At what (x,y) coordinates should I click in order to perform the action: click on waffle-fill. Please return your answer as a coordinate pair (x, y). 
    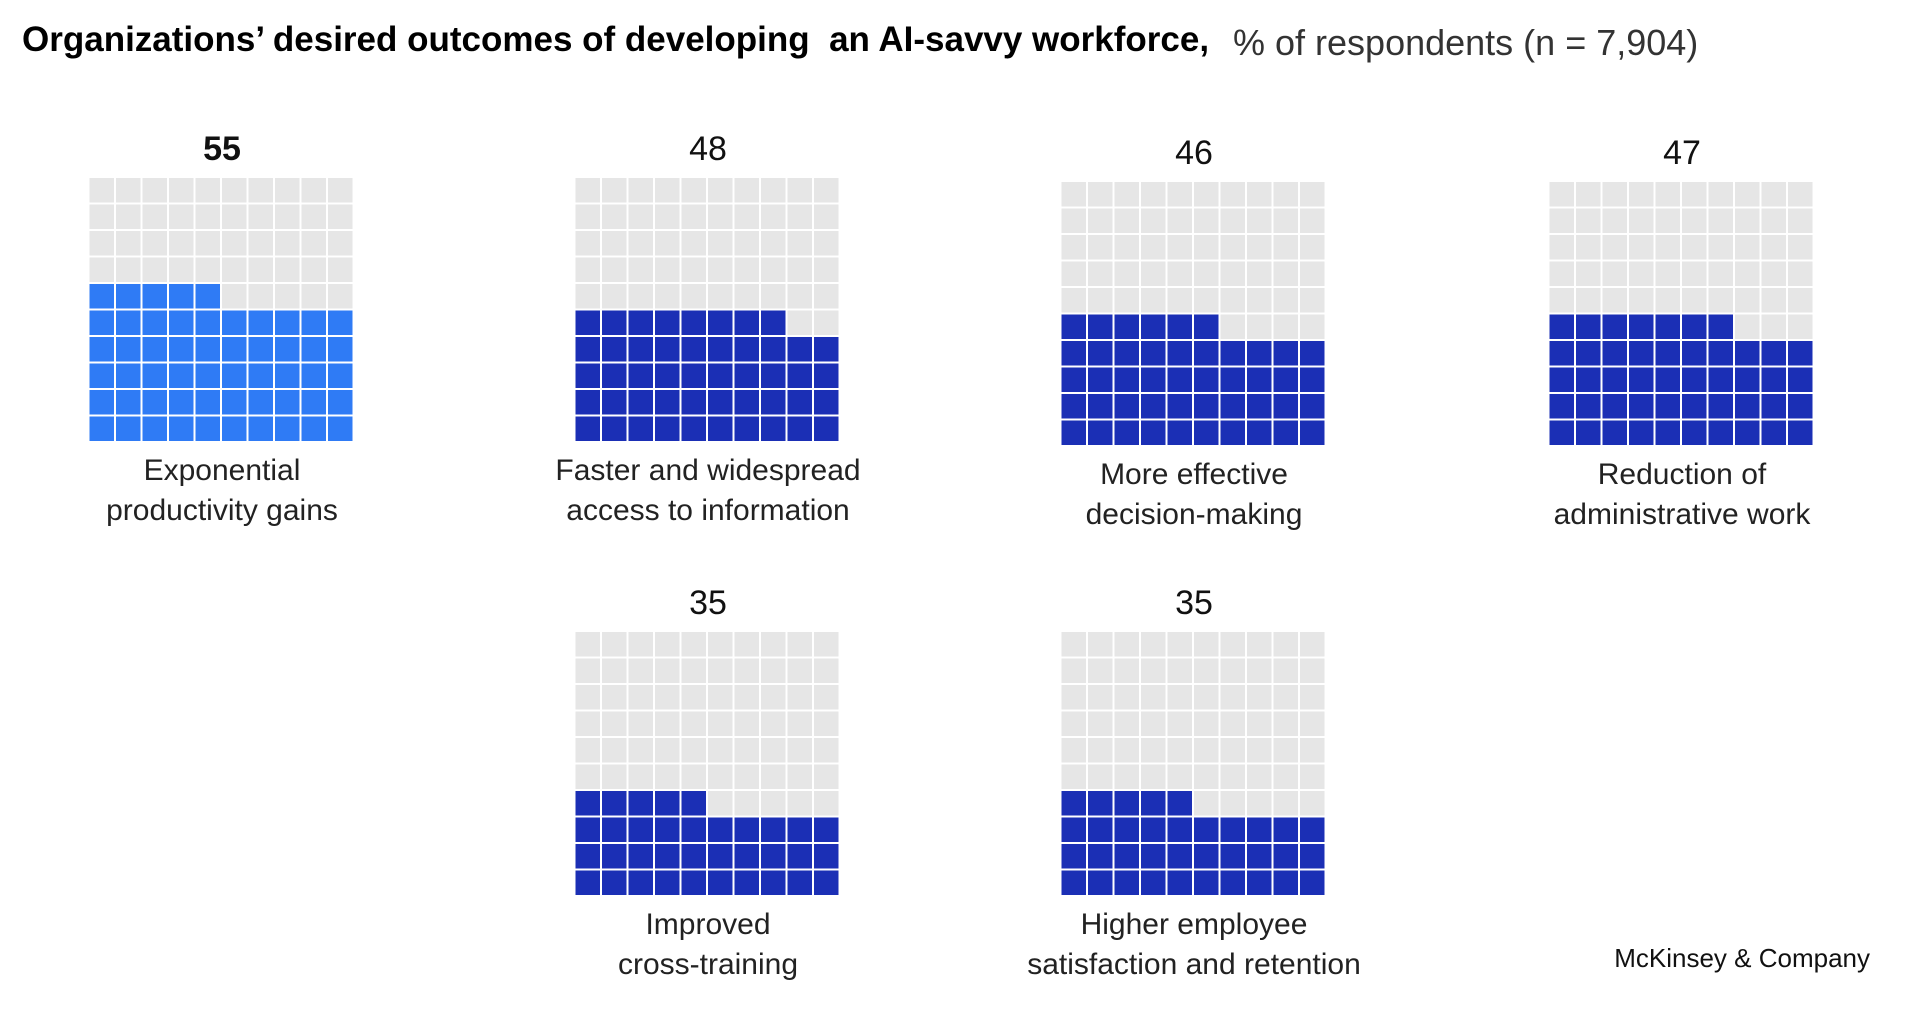
    Looking at the image, I should click on (707, 843).